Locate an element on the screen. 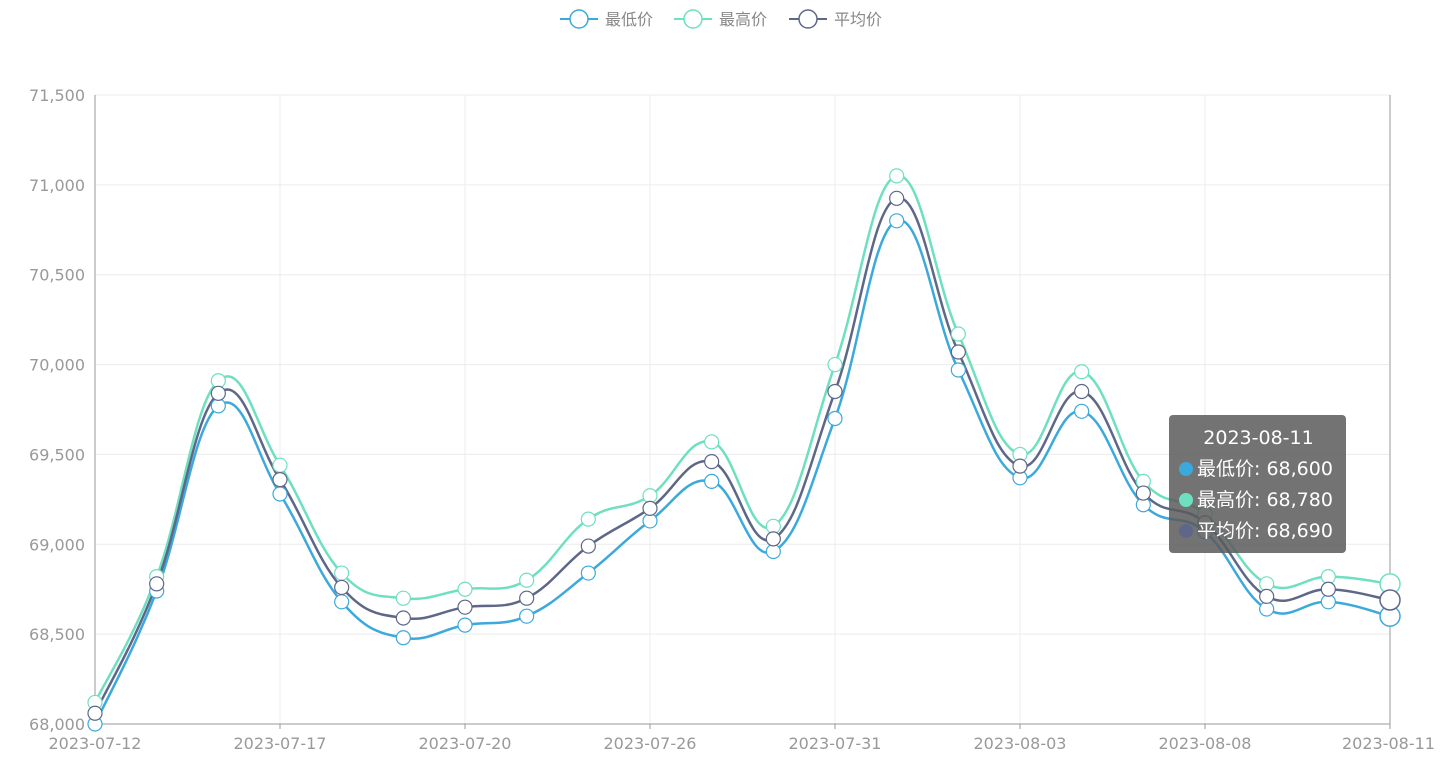 The height and width of the screenshot is (759, 1448). tooltip-dot-avg is located at coordinates (1186, 531).